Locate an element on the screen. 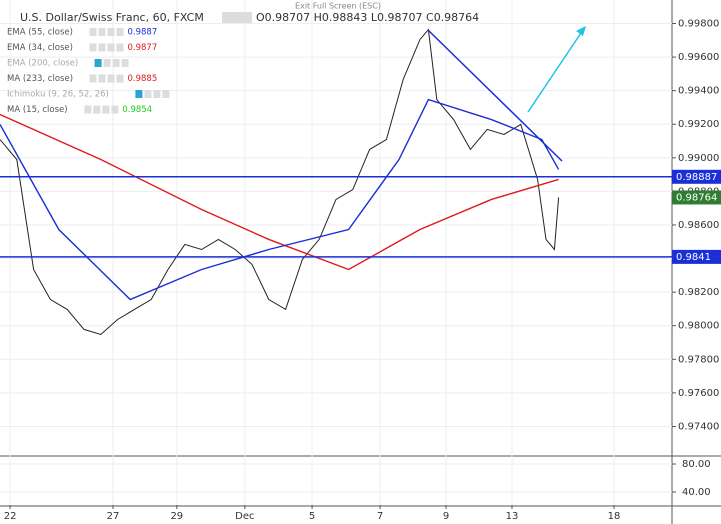  x-tick-label: 27 is located at coordinates (113, 516).